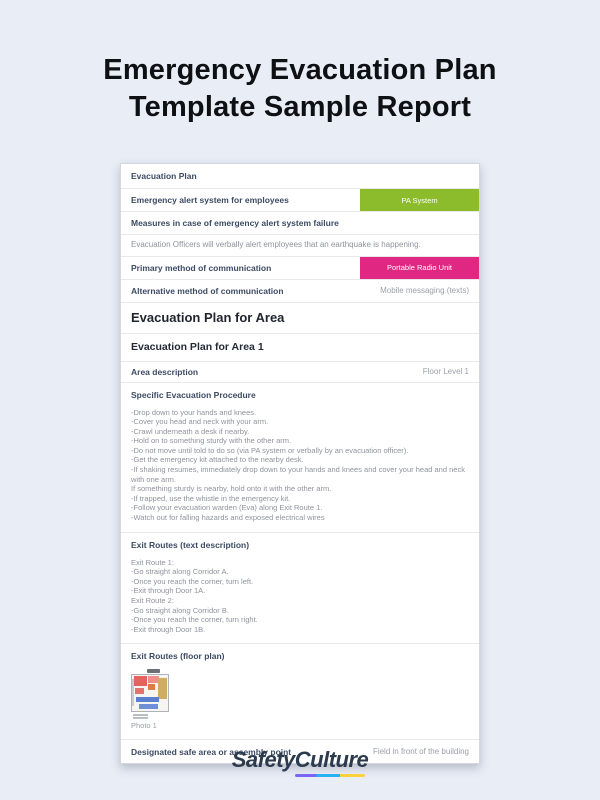  Describe the element at coordinates (300, 70) in the screenshot. I see `page-title-line1: Emergency Evacuation Plan` at that location.